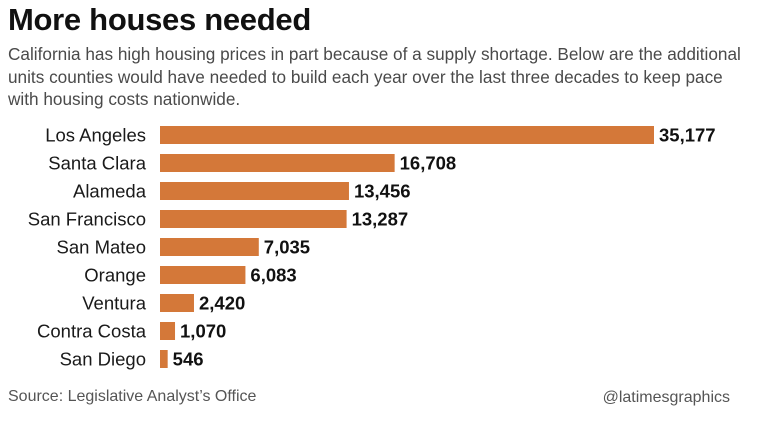 The width and height of the screenshot is (774, 442). What do you see at coordinates (110, 191) in the screenshot?
I see `category-label: Alameda` at bounding box center [110, 191].